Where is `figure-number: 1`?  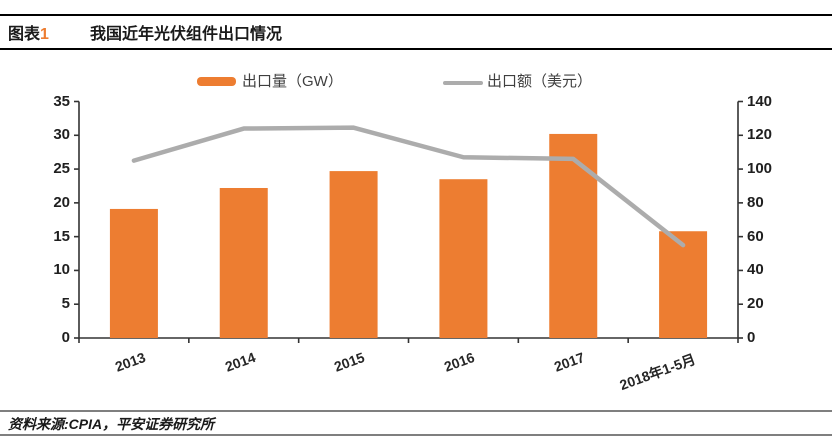 figure-number: 1 is located at coordinates (44, 34).